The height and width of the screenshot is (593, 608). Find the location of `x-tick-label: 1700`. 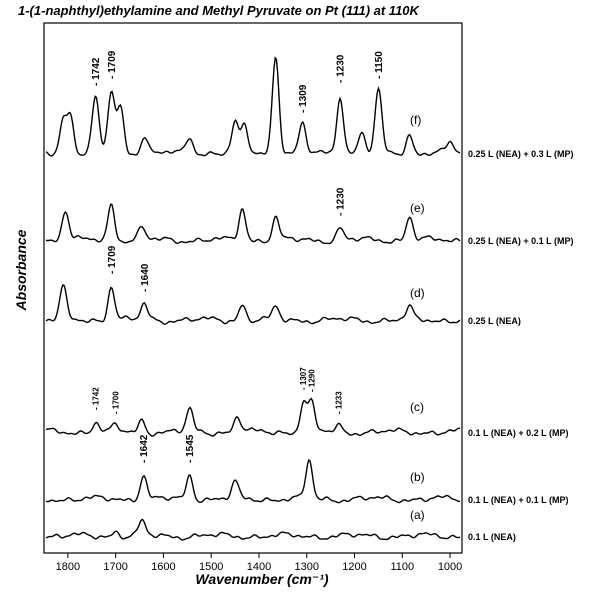

x-tick-label: 1700 is located at coordinates (115, 567).